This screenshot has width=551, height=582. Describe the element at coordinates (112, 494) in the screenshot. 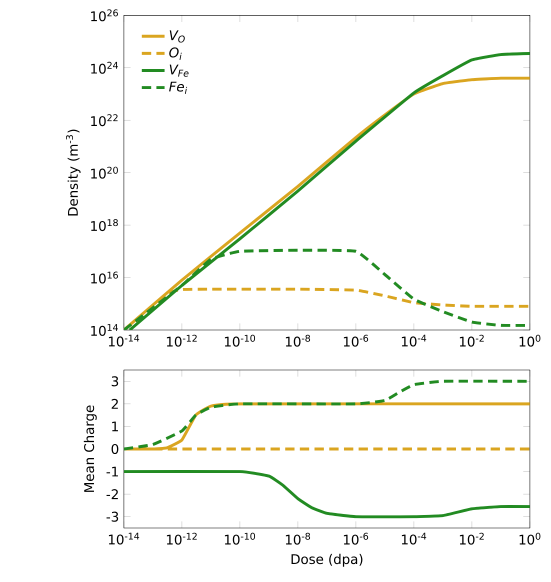

I see `y-tick-label: -2` at that location.